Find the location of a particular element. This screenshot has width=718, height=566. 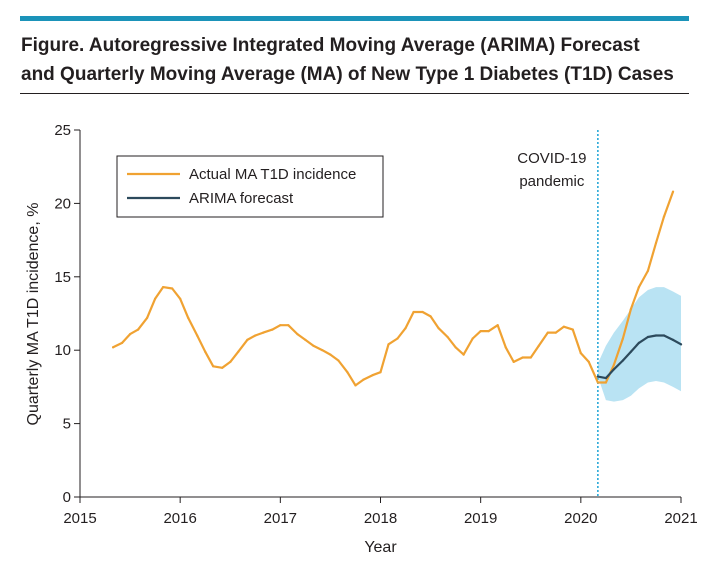

forecast-interval-band is located at coordinates (639, 344).